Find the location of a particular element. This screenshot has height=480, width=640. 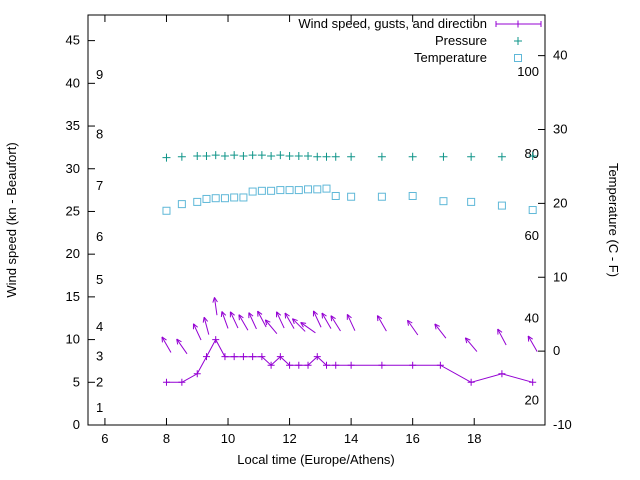

y-axis-left is located at coordinates (91, 233).